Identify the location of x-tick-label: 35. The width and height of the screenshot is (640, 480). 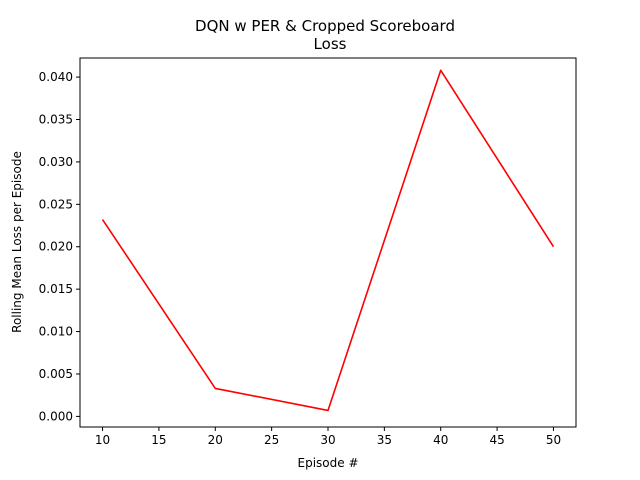
(384, 440).